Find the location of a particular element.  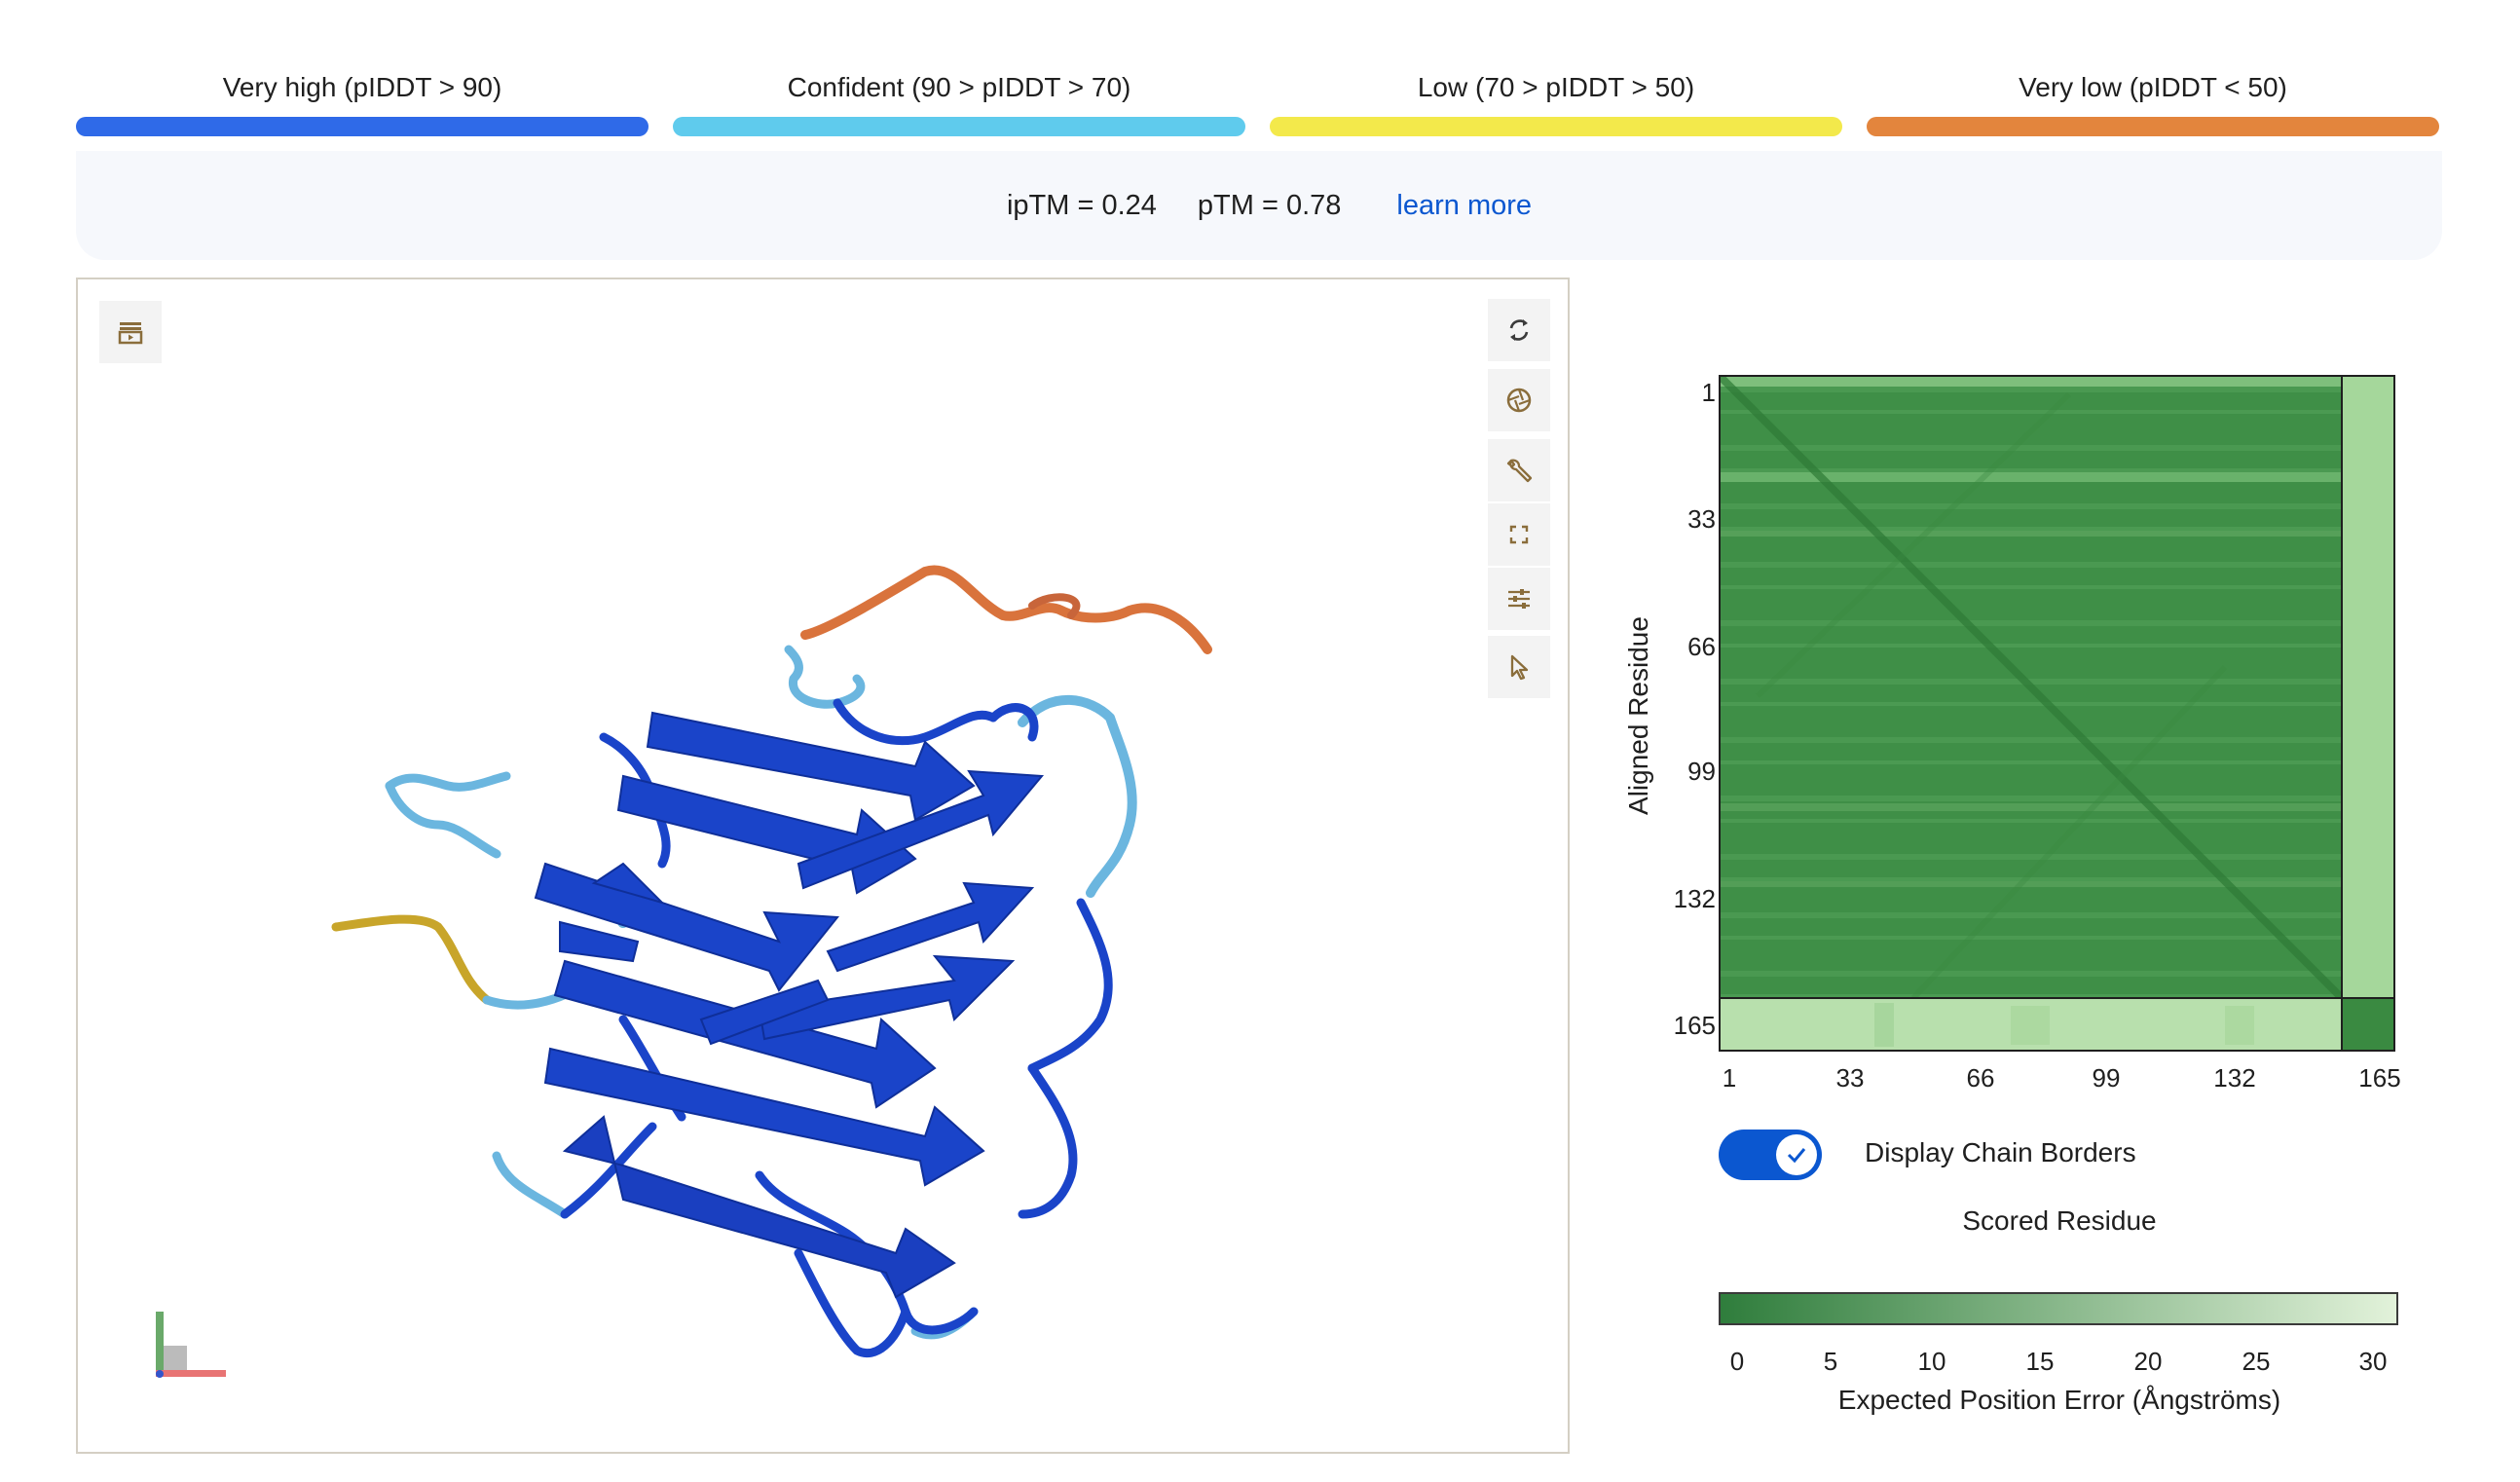

colorbar-tick: 5 is located at coordinates (1830, 1361).